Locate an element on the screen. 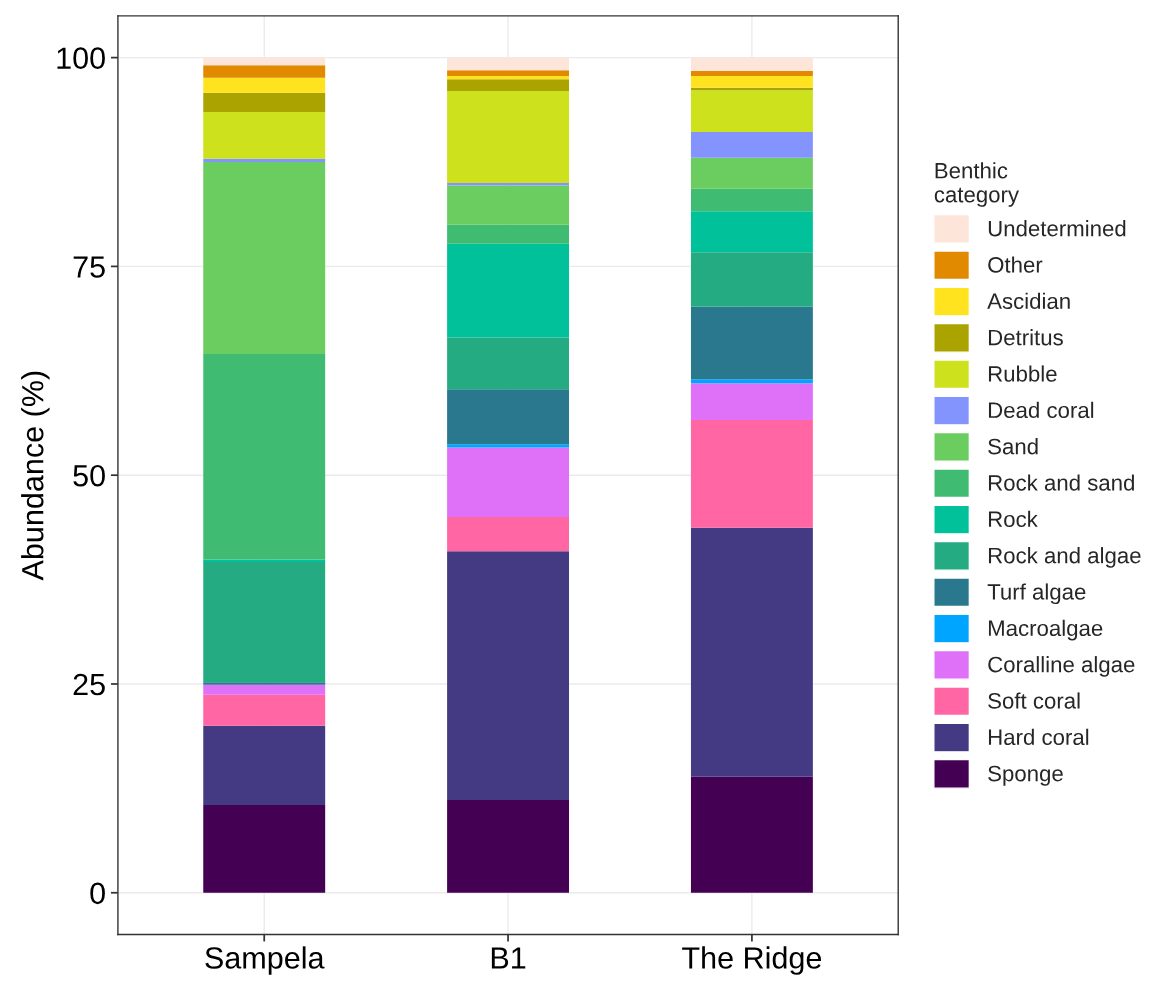  y-tick-label: 0 is located at coordinates (97, 893).